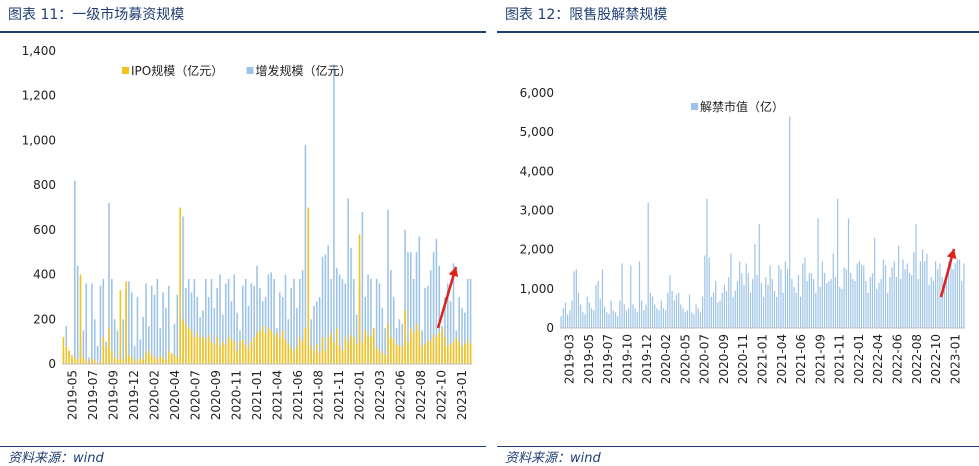 Image resolution: width=979 pixels, height=466 pixels. What do you see at coordinates (318, 395) in the screenshot?
I see `x-tick-label: 2021-08` at bounding box center [318, 395].